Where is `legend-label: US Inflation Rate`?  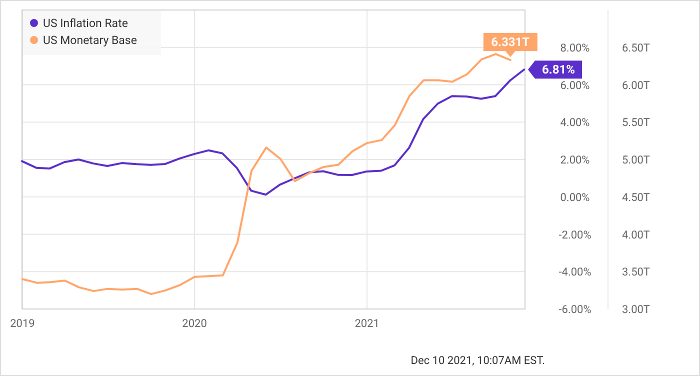 legend-label: US Inflation Rate is located at coordinates (85, 23).